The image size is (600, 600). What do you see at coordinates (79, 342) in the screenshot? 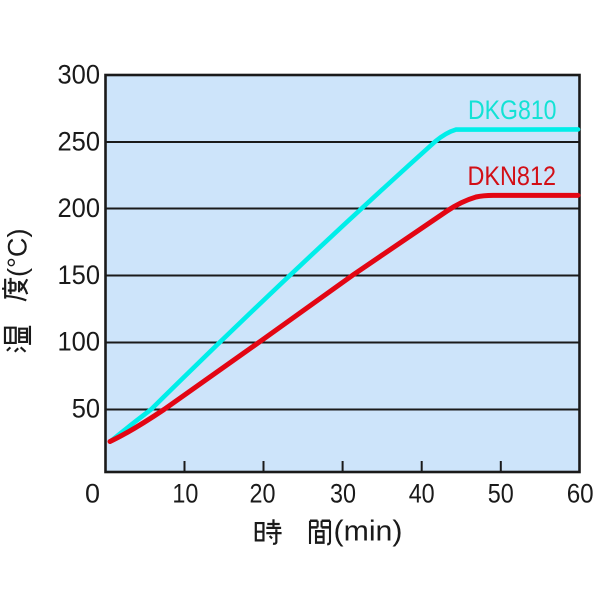
I see `svg-text: 100` at bounding box center [79, 342].